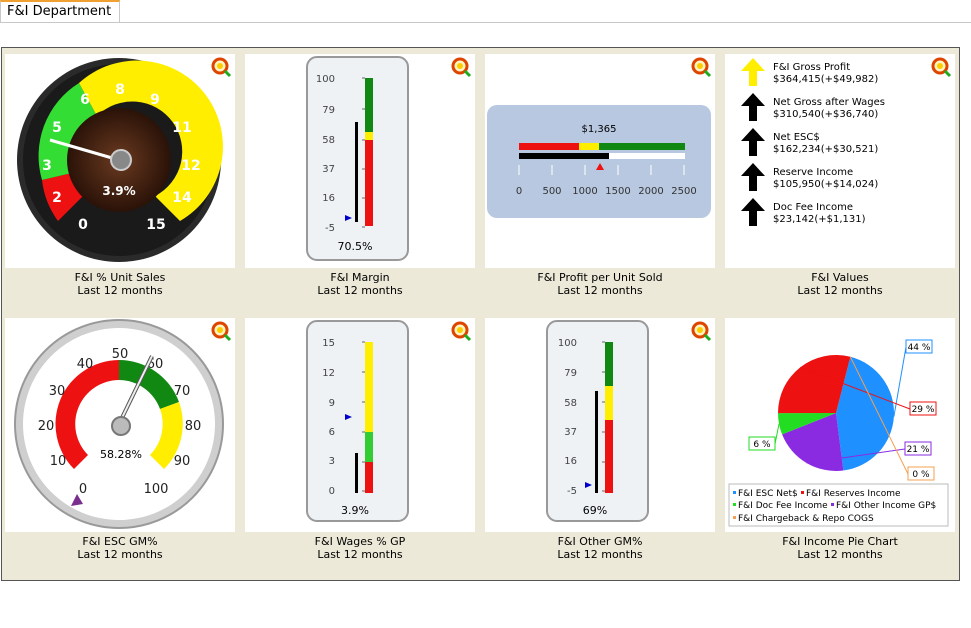 This screenshot has height=628, width=971. What do you see at coordinates (918, 450) in the screenshot?
I see `pie-data-label: 21 %` at bounding box center [918, 450].